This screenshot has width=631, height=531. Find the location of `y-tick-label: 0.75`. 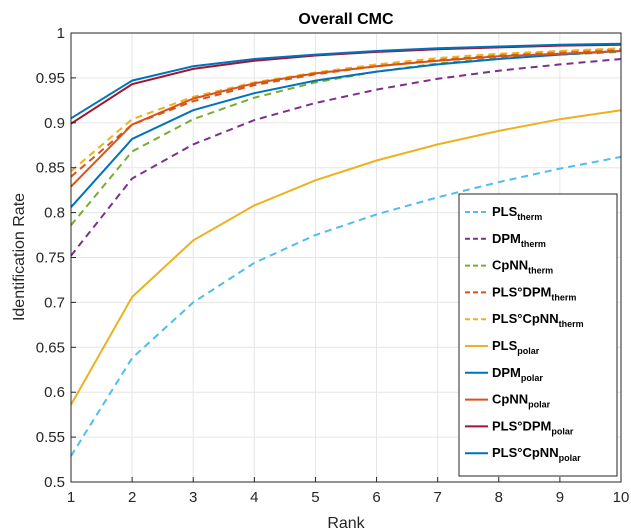

y-tick-label: 0.75 is located at coordinates (50, 258).